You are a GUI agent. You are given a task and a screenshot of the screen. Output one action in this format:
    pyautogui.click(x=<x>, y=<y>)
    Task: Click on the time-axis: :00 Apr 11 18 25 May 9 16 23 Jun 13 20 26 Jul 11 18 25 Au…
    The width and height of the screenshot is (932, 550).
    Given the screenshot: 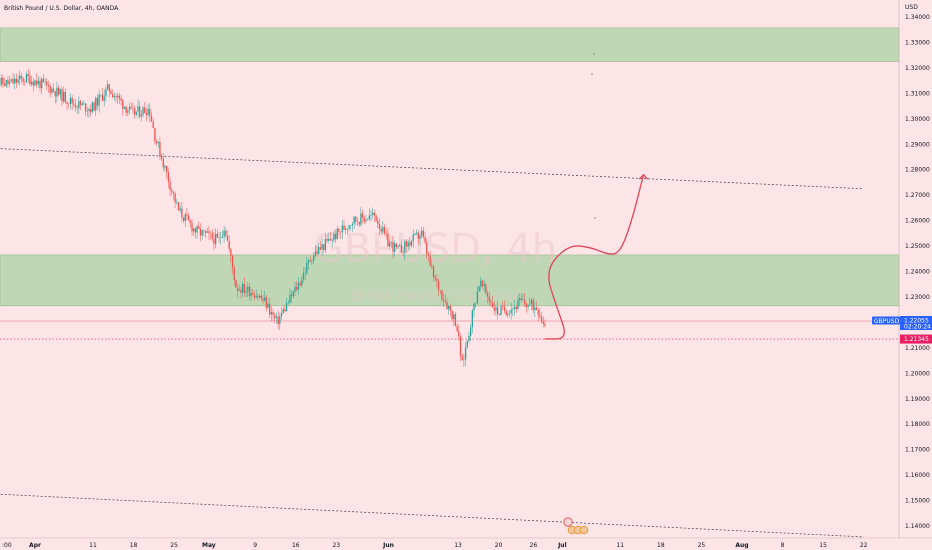 What is the action you would take?
    pyautogui.click(x=435, y=545)
    